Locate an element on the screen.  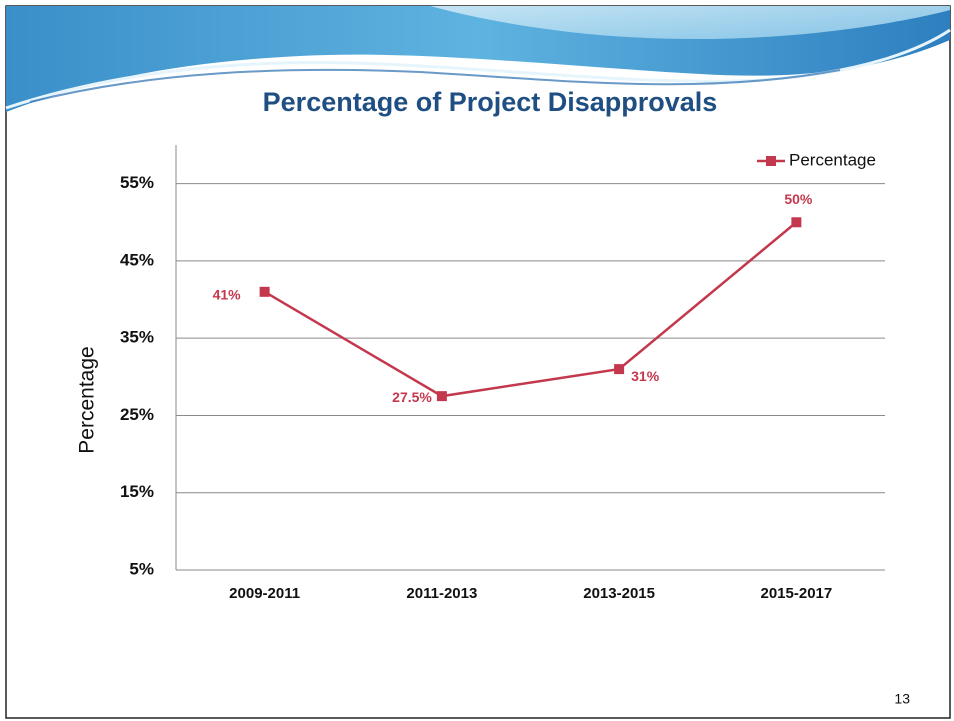
y-tick-label: 55% is located at coordinates (137, 182).